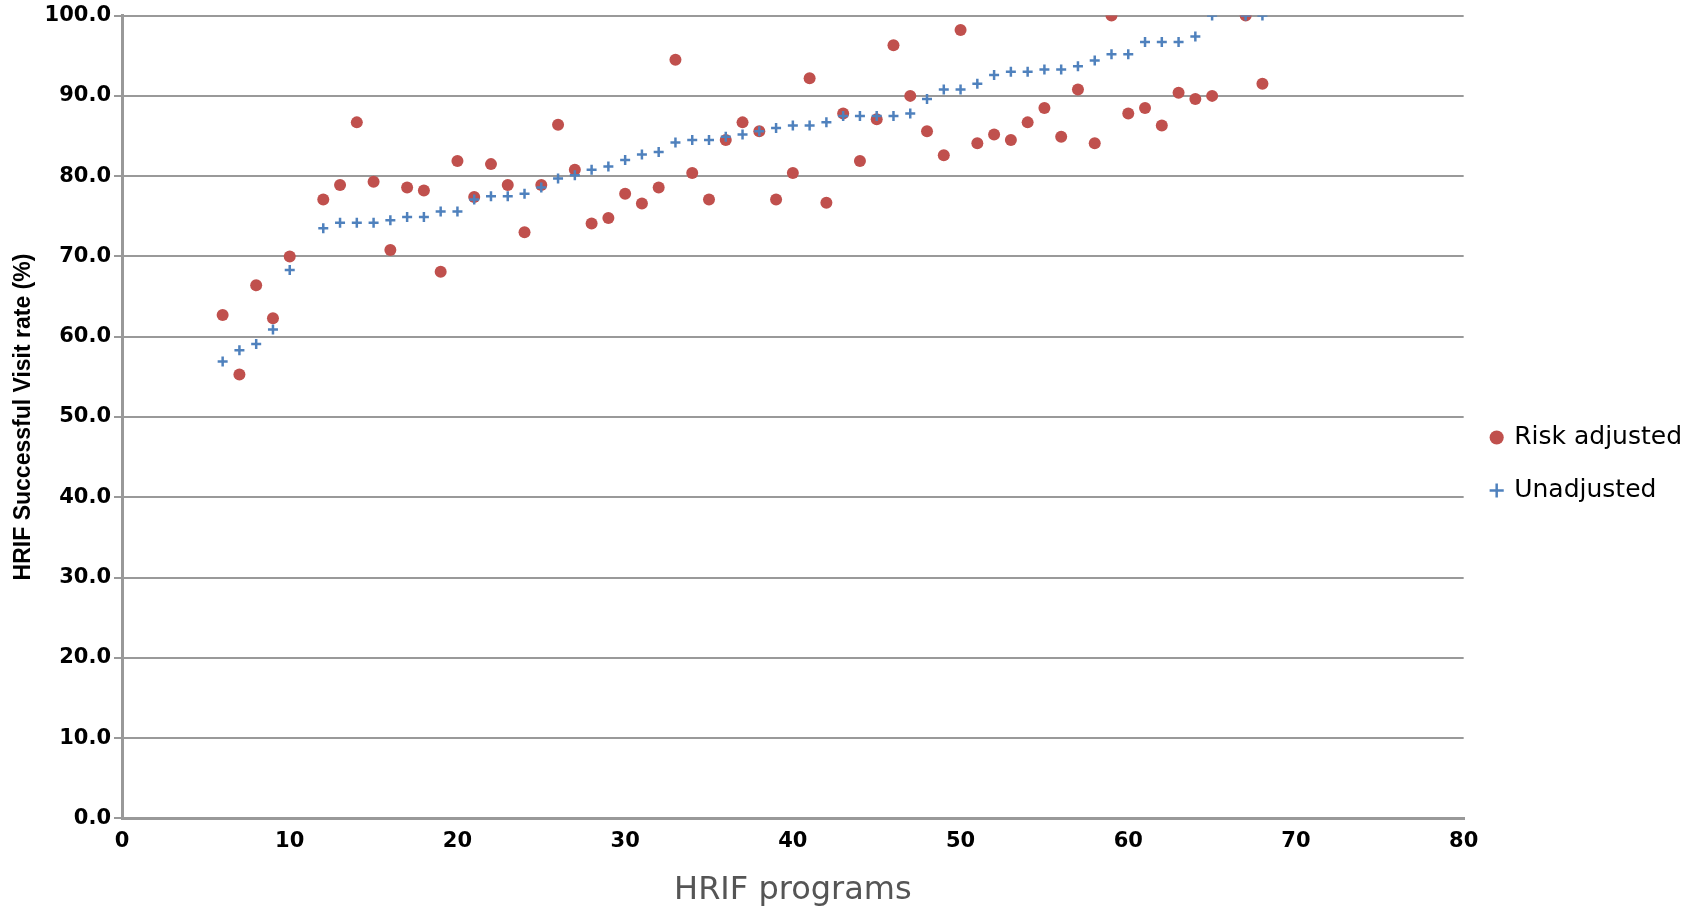 The width and height of the screenshot is (1702, 918). I want to click on legend-label: Risk adjusted, so click(1598, 435).